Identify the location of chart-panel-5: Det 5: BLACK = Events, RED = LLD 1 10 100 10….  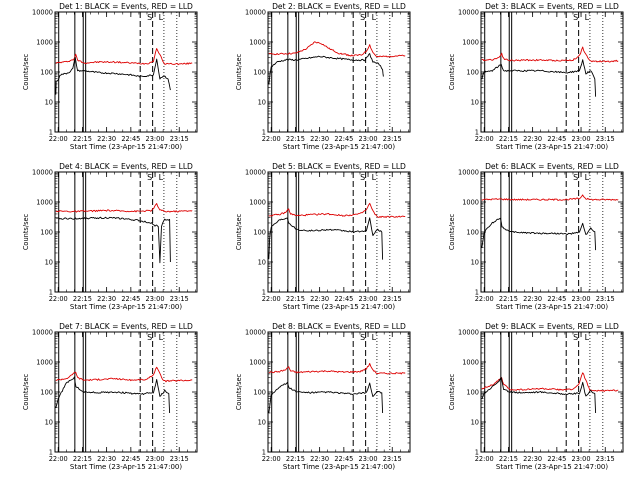
(323, 236).